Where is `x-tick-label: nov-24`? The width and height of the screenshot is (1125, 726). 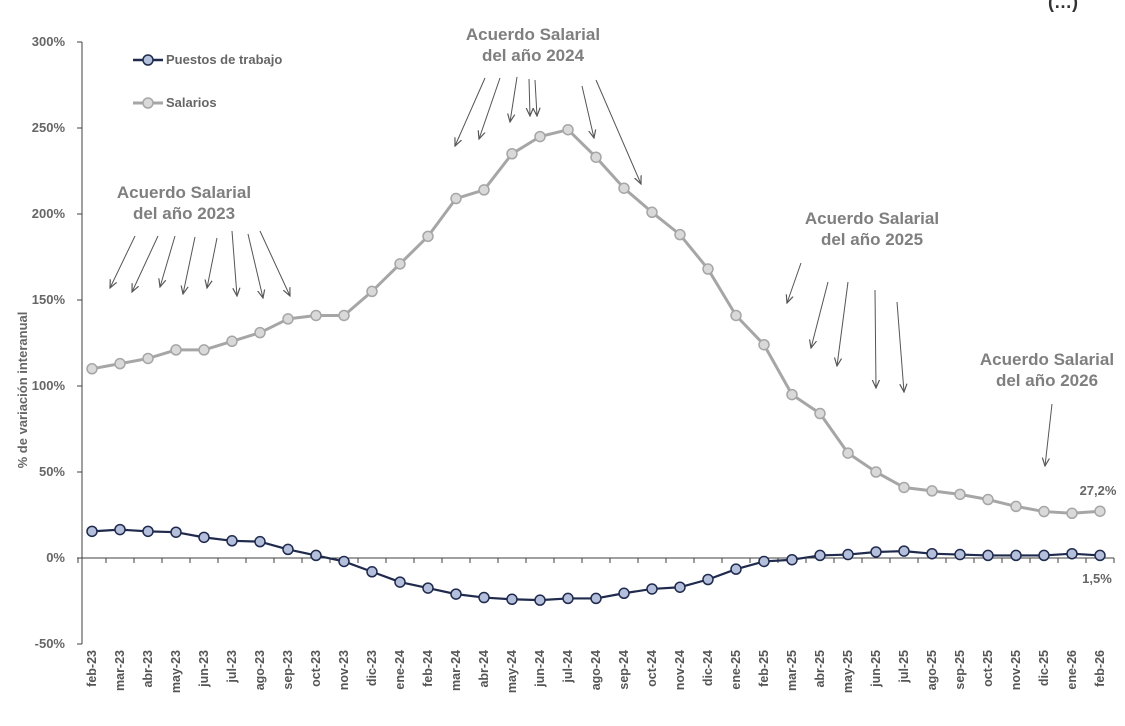 x-tick-label: nov-24 is located at coordinates (680, 670).